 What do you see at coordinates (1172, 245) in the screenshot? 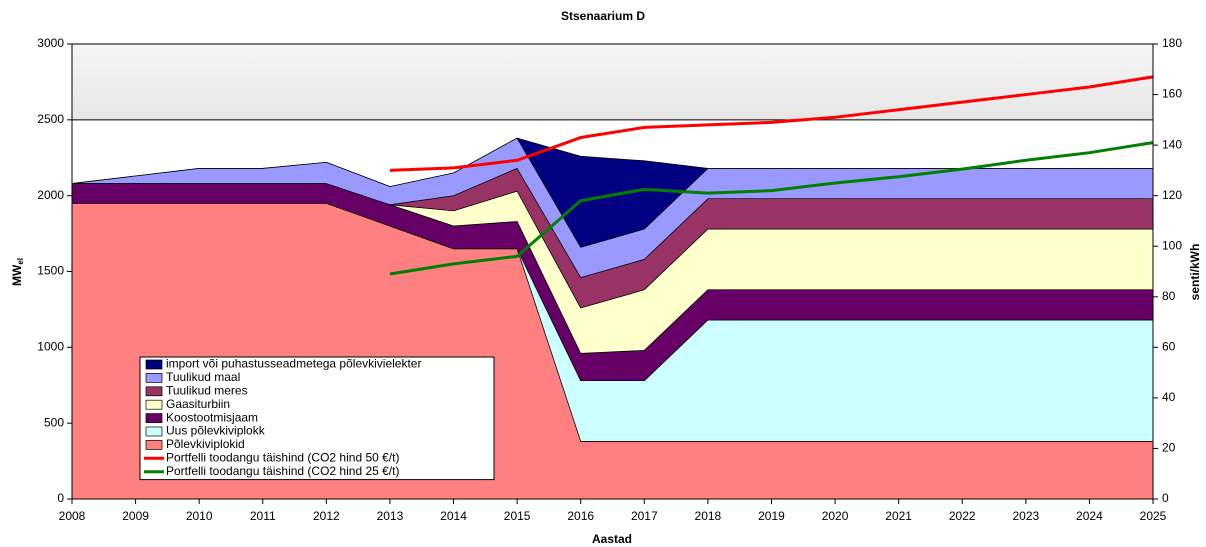
I see `y2-tick-label: 100` at bounding box center [1172, 245].